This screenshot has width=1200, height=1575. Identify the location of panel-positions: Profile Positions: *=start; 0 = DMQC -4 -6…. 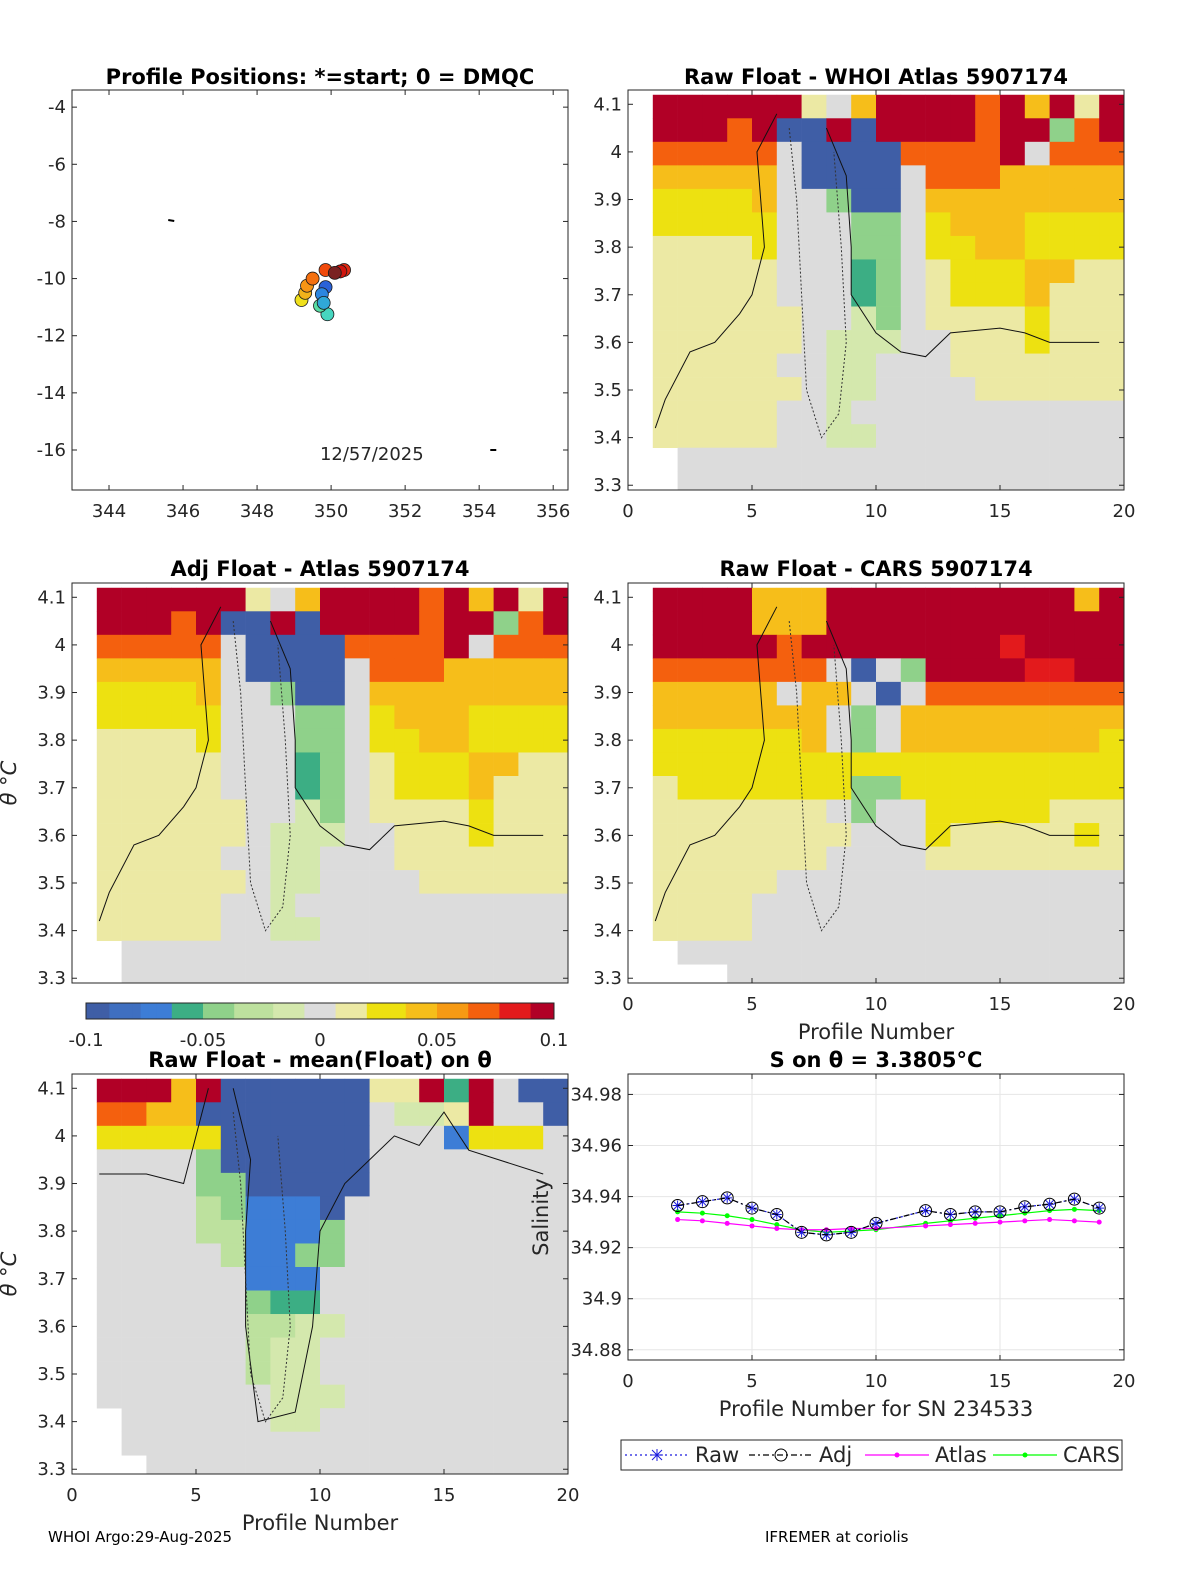
(304, 293).